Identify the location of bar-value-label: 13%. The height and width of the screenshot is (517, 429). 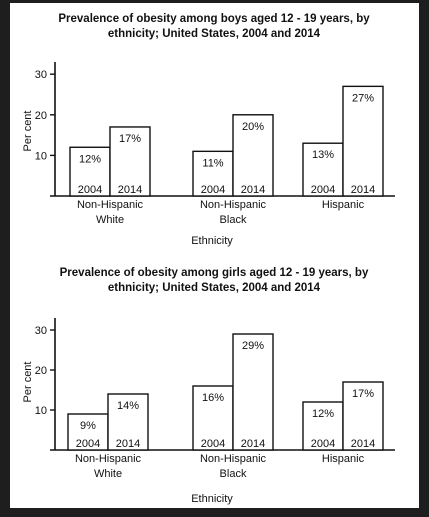
(323, 155).